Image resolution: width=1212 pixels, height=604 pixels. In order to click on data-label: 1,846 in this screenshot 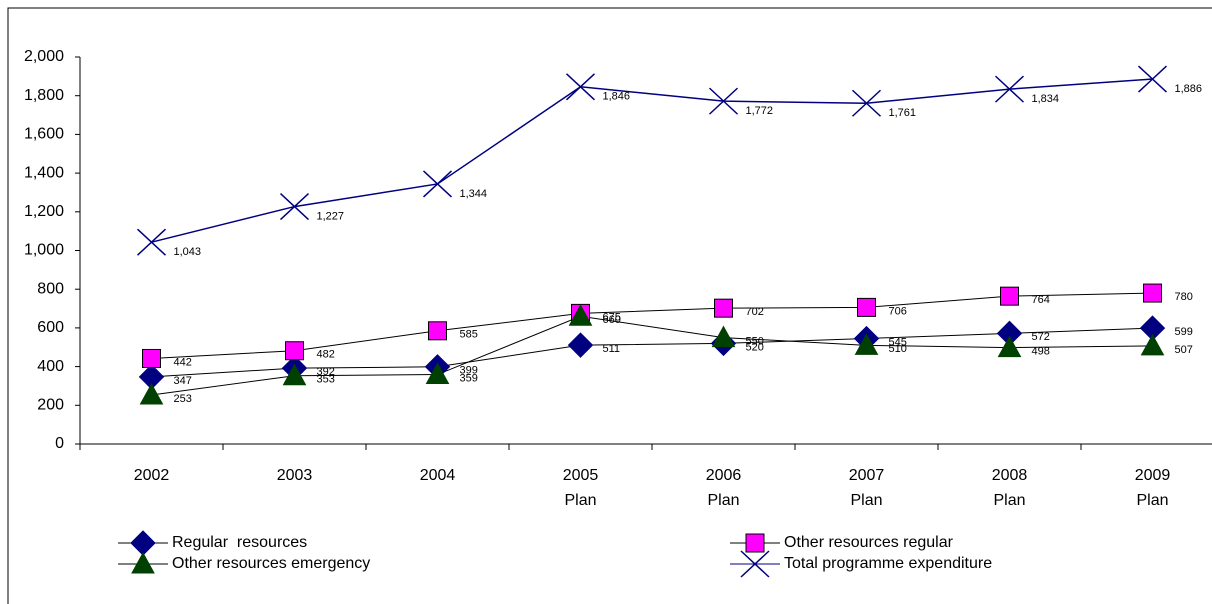, I will do `click(617, 97)`.